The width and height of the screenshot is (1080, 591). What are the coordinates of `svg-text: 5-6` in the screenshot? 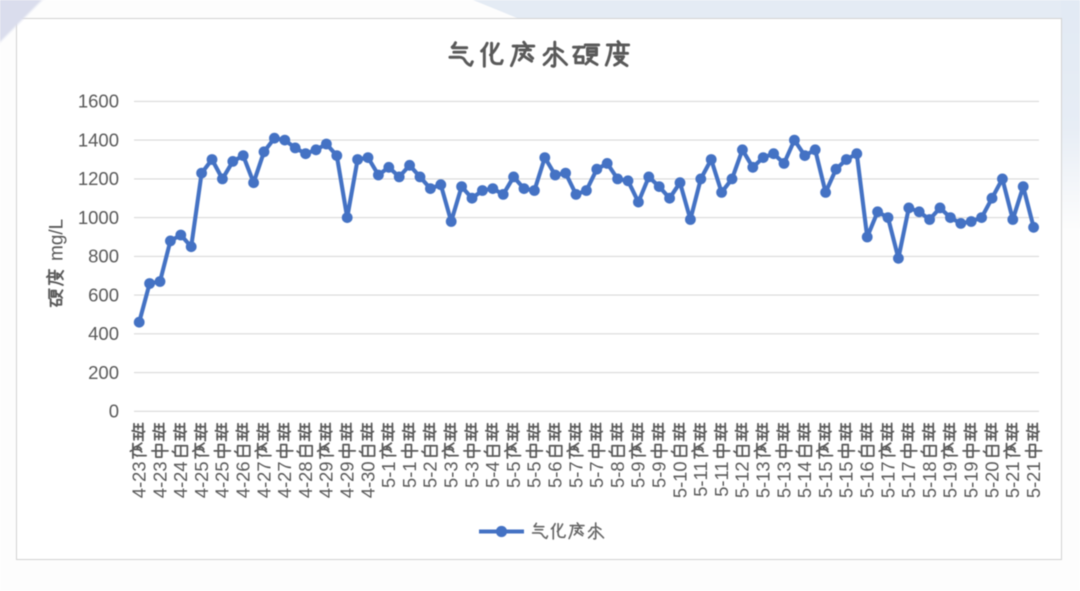 It's located at (555, 475).